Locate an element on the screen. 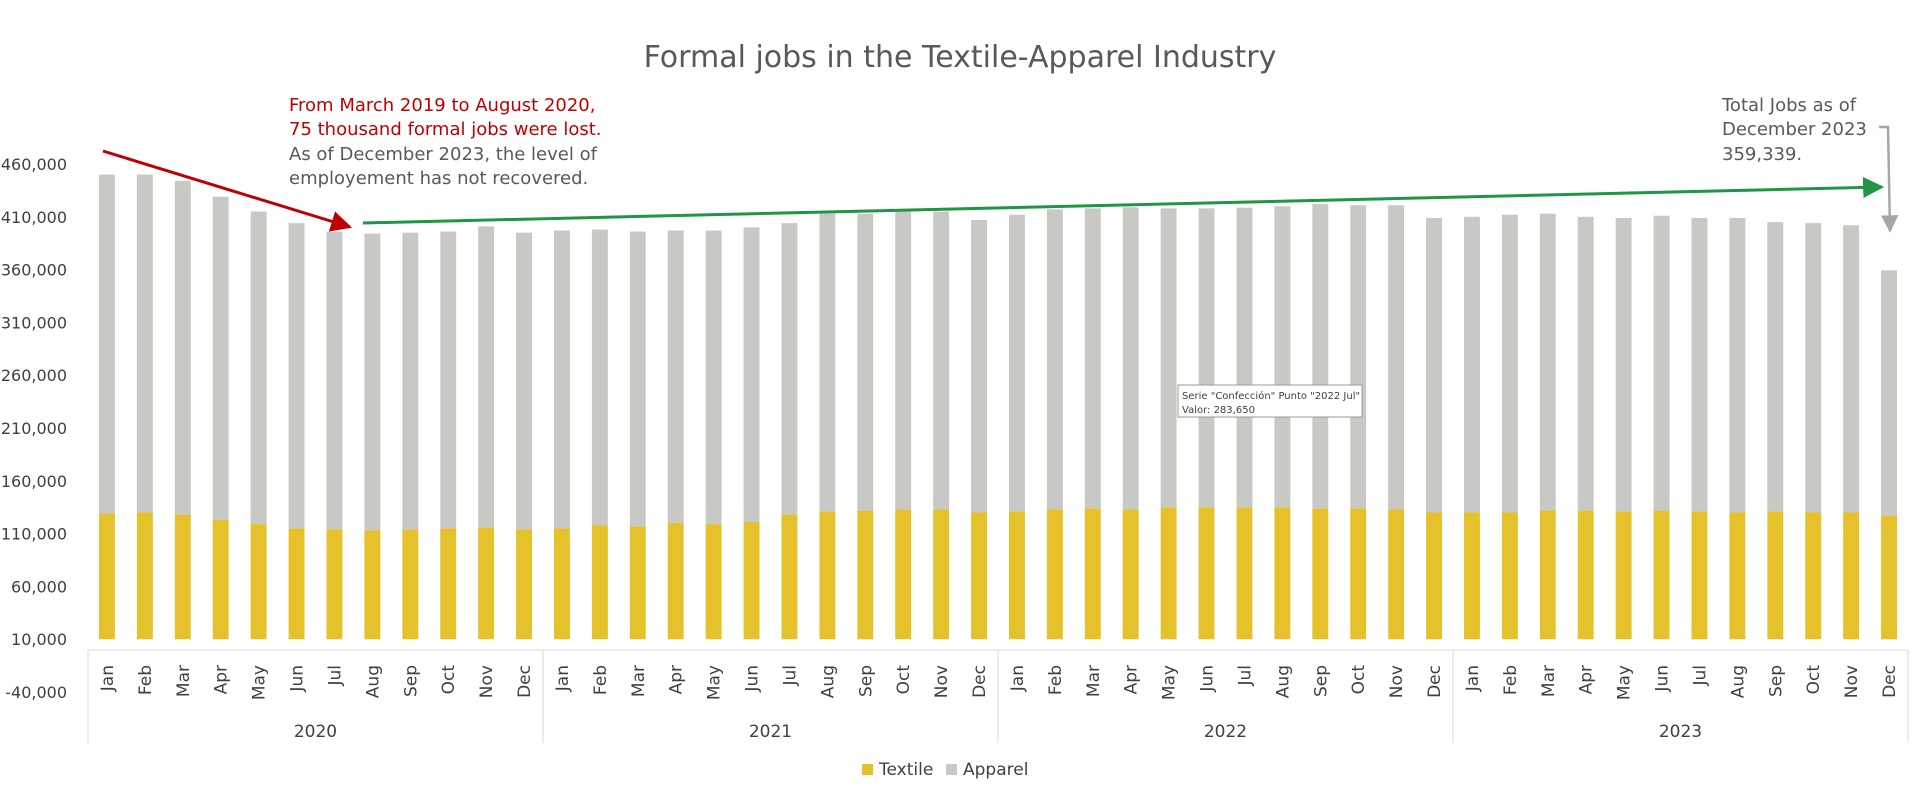 Image resolution: width=1920 pixels, height=805 pixels. year-label: 2021 is located at coordinates (770, 732).